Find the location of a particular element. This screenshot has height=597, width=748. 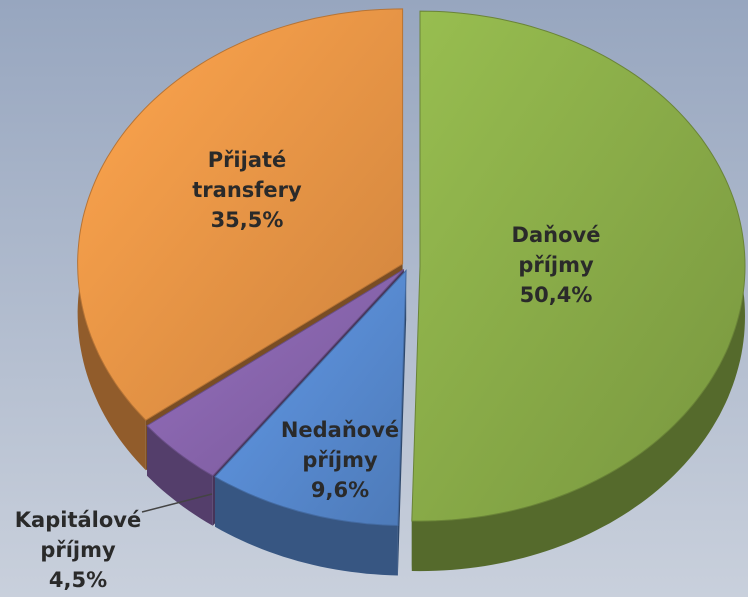

leader-line is located at coordinates (177, 503).